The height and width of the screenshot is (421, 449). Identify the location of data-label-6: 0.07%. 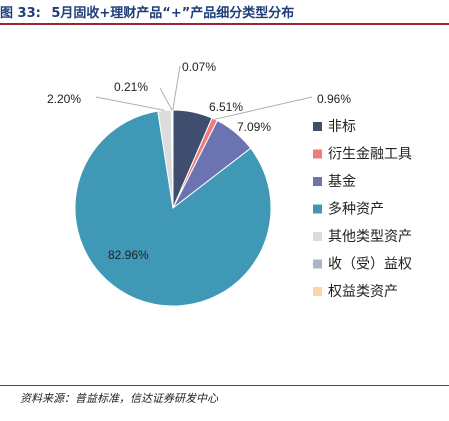
(199, 67).